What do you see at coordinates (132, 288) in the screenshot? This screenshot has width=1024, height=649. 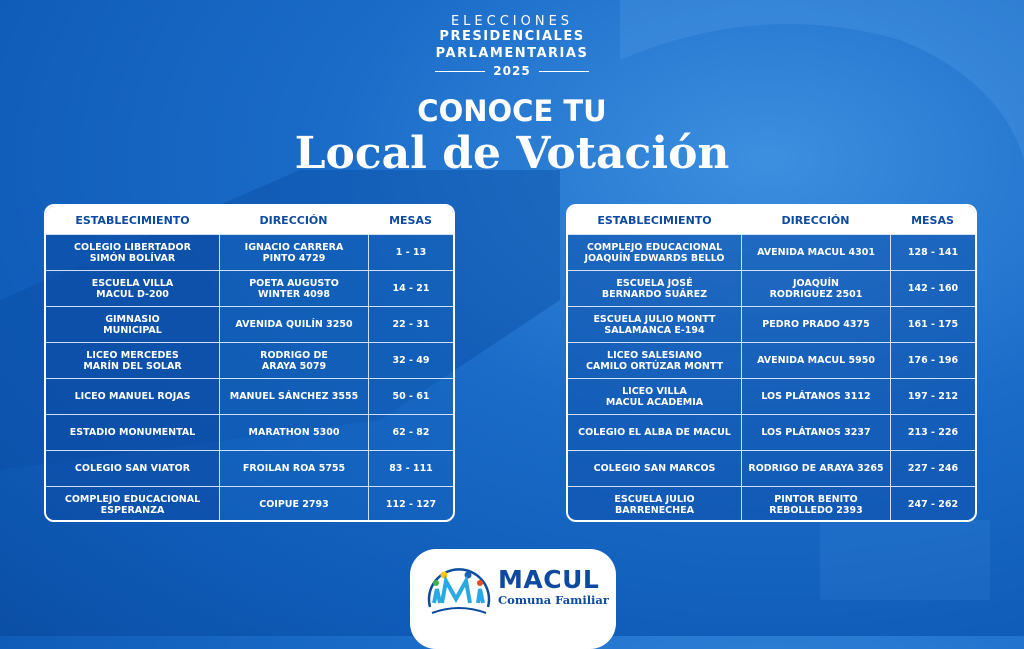 I see `establishment-cell: ESCUELA VILLA MACUL D-200` at bounding box center [132, 288].